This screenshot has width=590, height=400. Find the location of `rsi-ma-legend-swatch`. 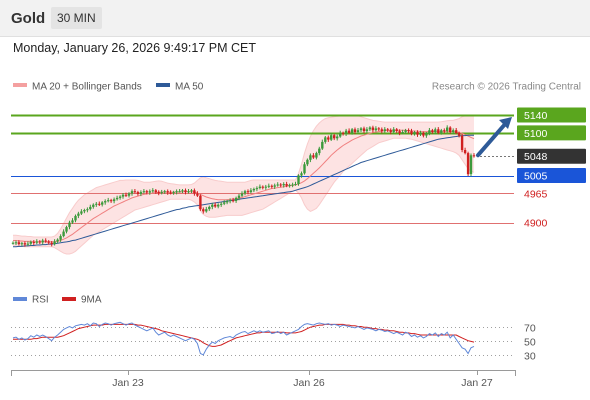

rsi-ma-legend-swatch is located at coordinates (69, 299).